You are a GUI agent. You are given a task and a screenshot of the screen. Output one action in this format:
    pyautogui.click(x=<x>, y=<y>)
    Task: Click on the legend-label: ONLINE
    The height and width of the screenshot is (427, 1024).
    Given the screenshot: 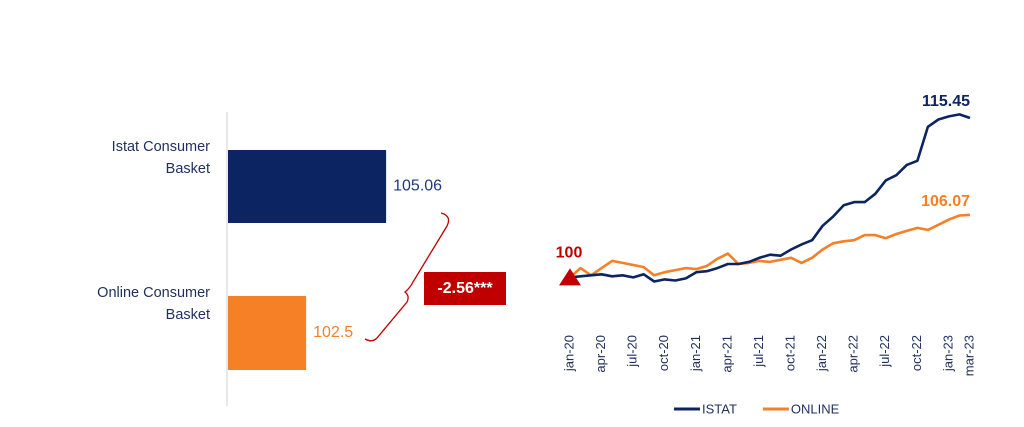 What is the action you would take?
    pyautogui.click(x=815, y=408)
    